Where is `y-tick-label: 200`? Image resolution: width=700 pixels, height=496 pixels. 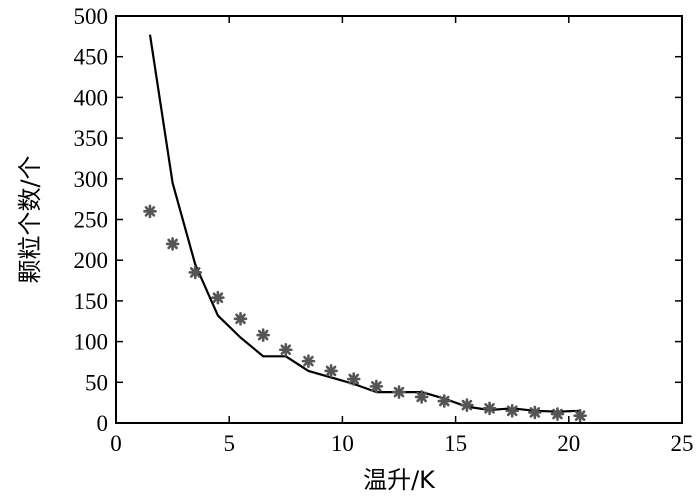 y-tick-label: 200 is located at coordinates (91, 260).